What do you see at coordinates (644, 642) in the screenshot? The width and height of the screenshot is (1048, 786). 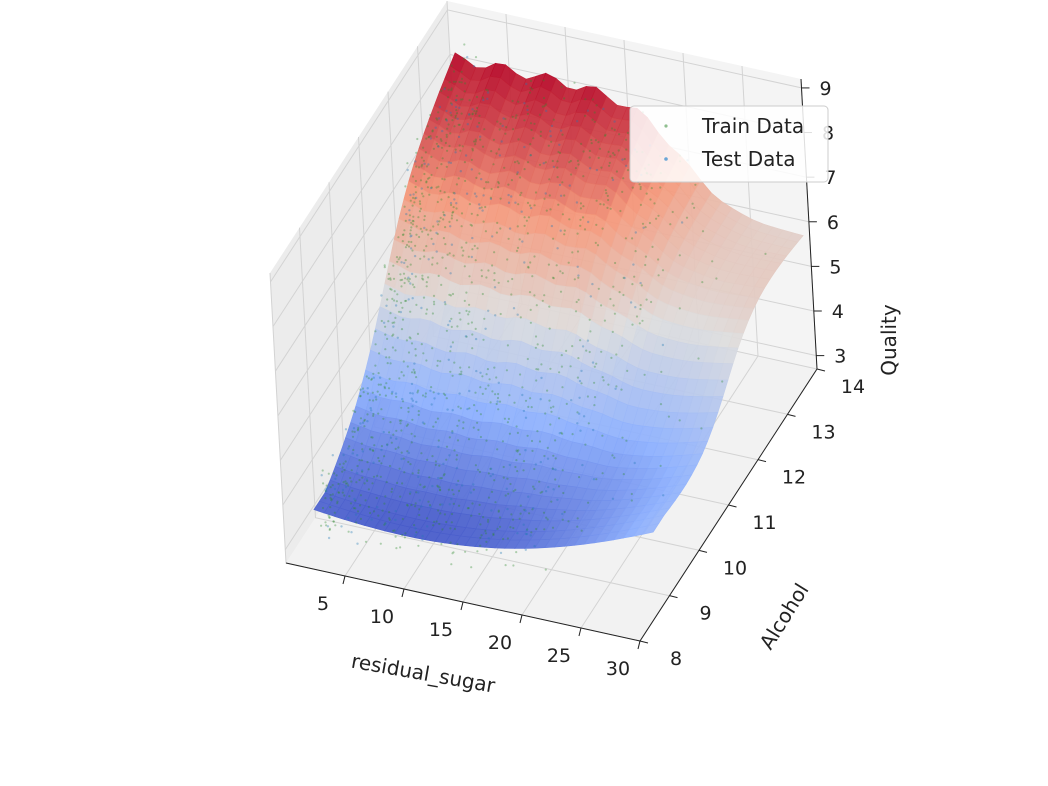 I see `y-tick-mark` at bounding box center [644, 642].